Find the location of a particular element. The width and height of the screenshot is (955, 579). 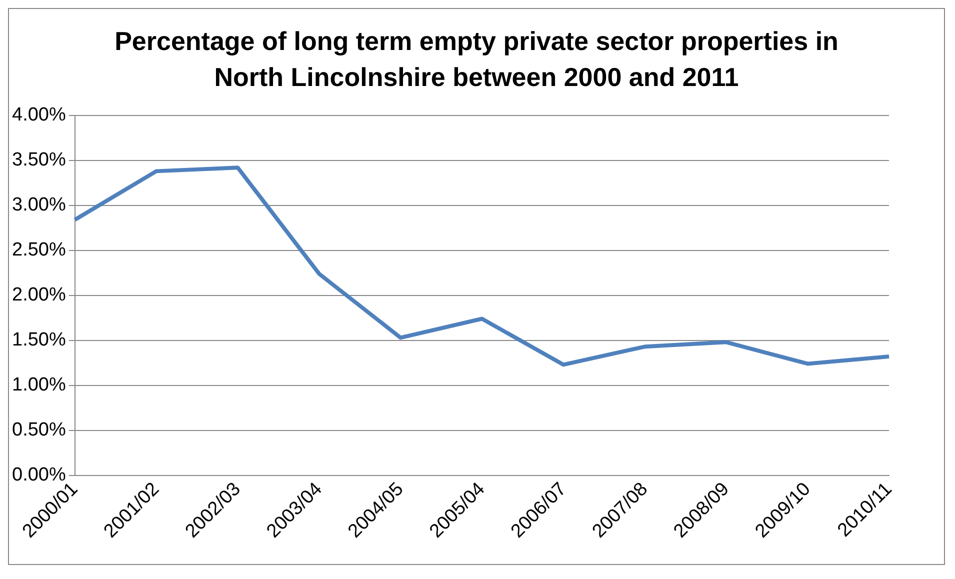

y-tick-label: 4.00% is located at coordinates (39, 115).